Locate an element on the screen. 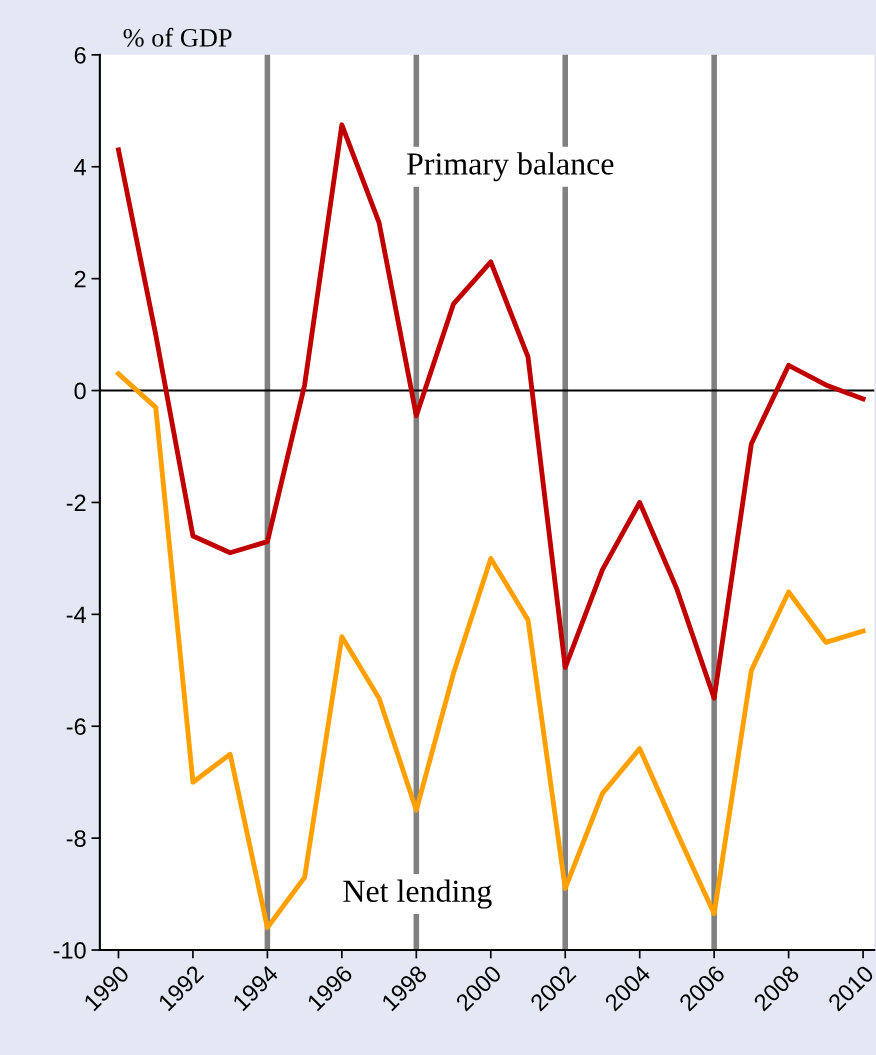  annotation: Primary balance is located at coordinates (510, 167).